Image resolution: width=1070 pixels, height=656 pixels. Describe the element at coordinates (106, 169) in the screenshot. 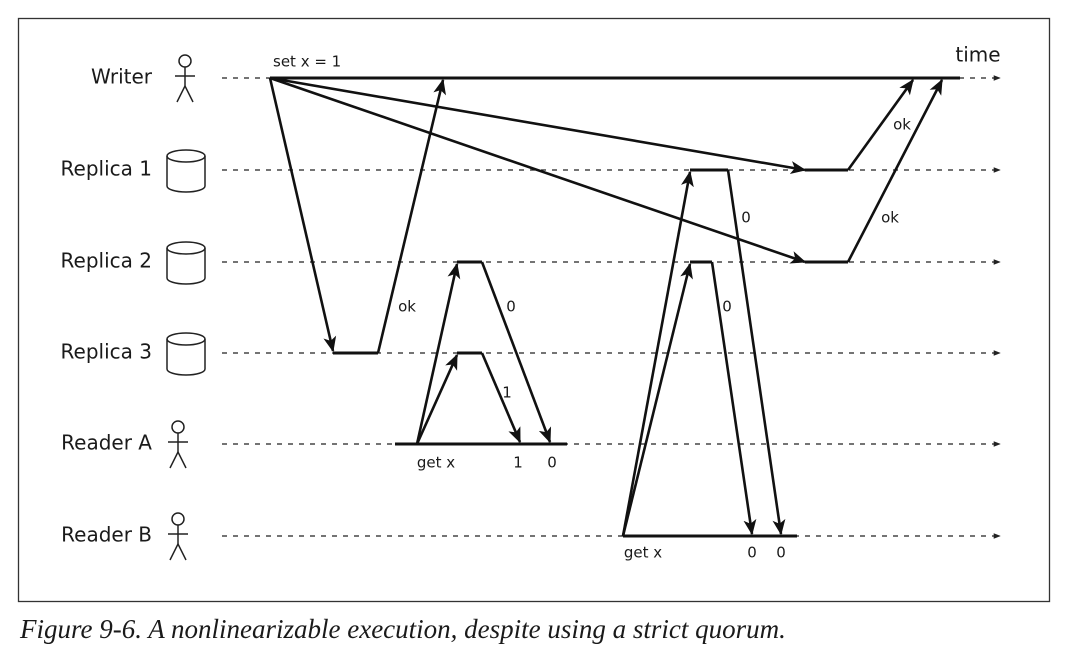

I see `row-label: Replica 1` at that location.